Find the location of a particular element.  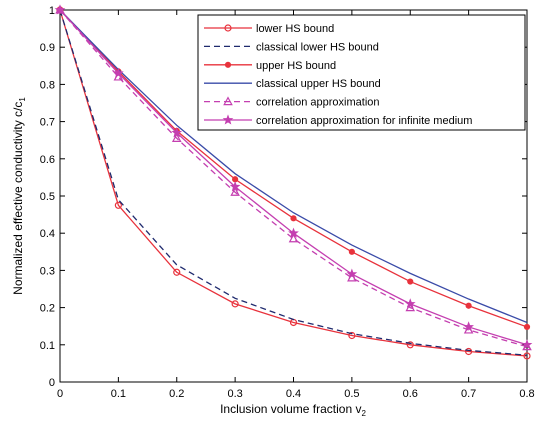

legend-label: classical upper HS bound is located at coordinates (318, 84).